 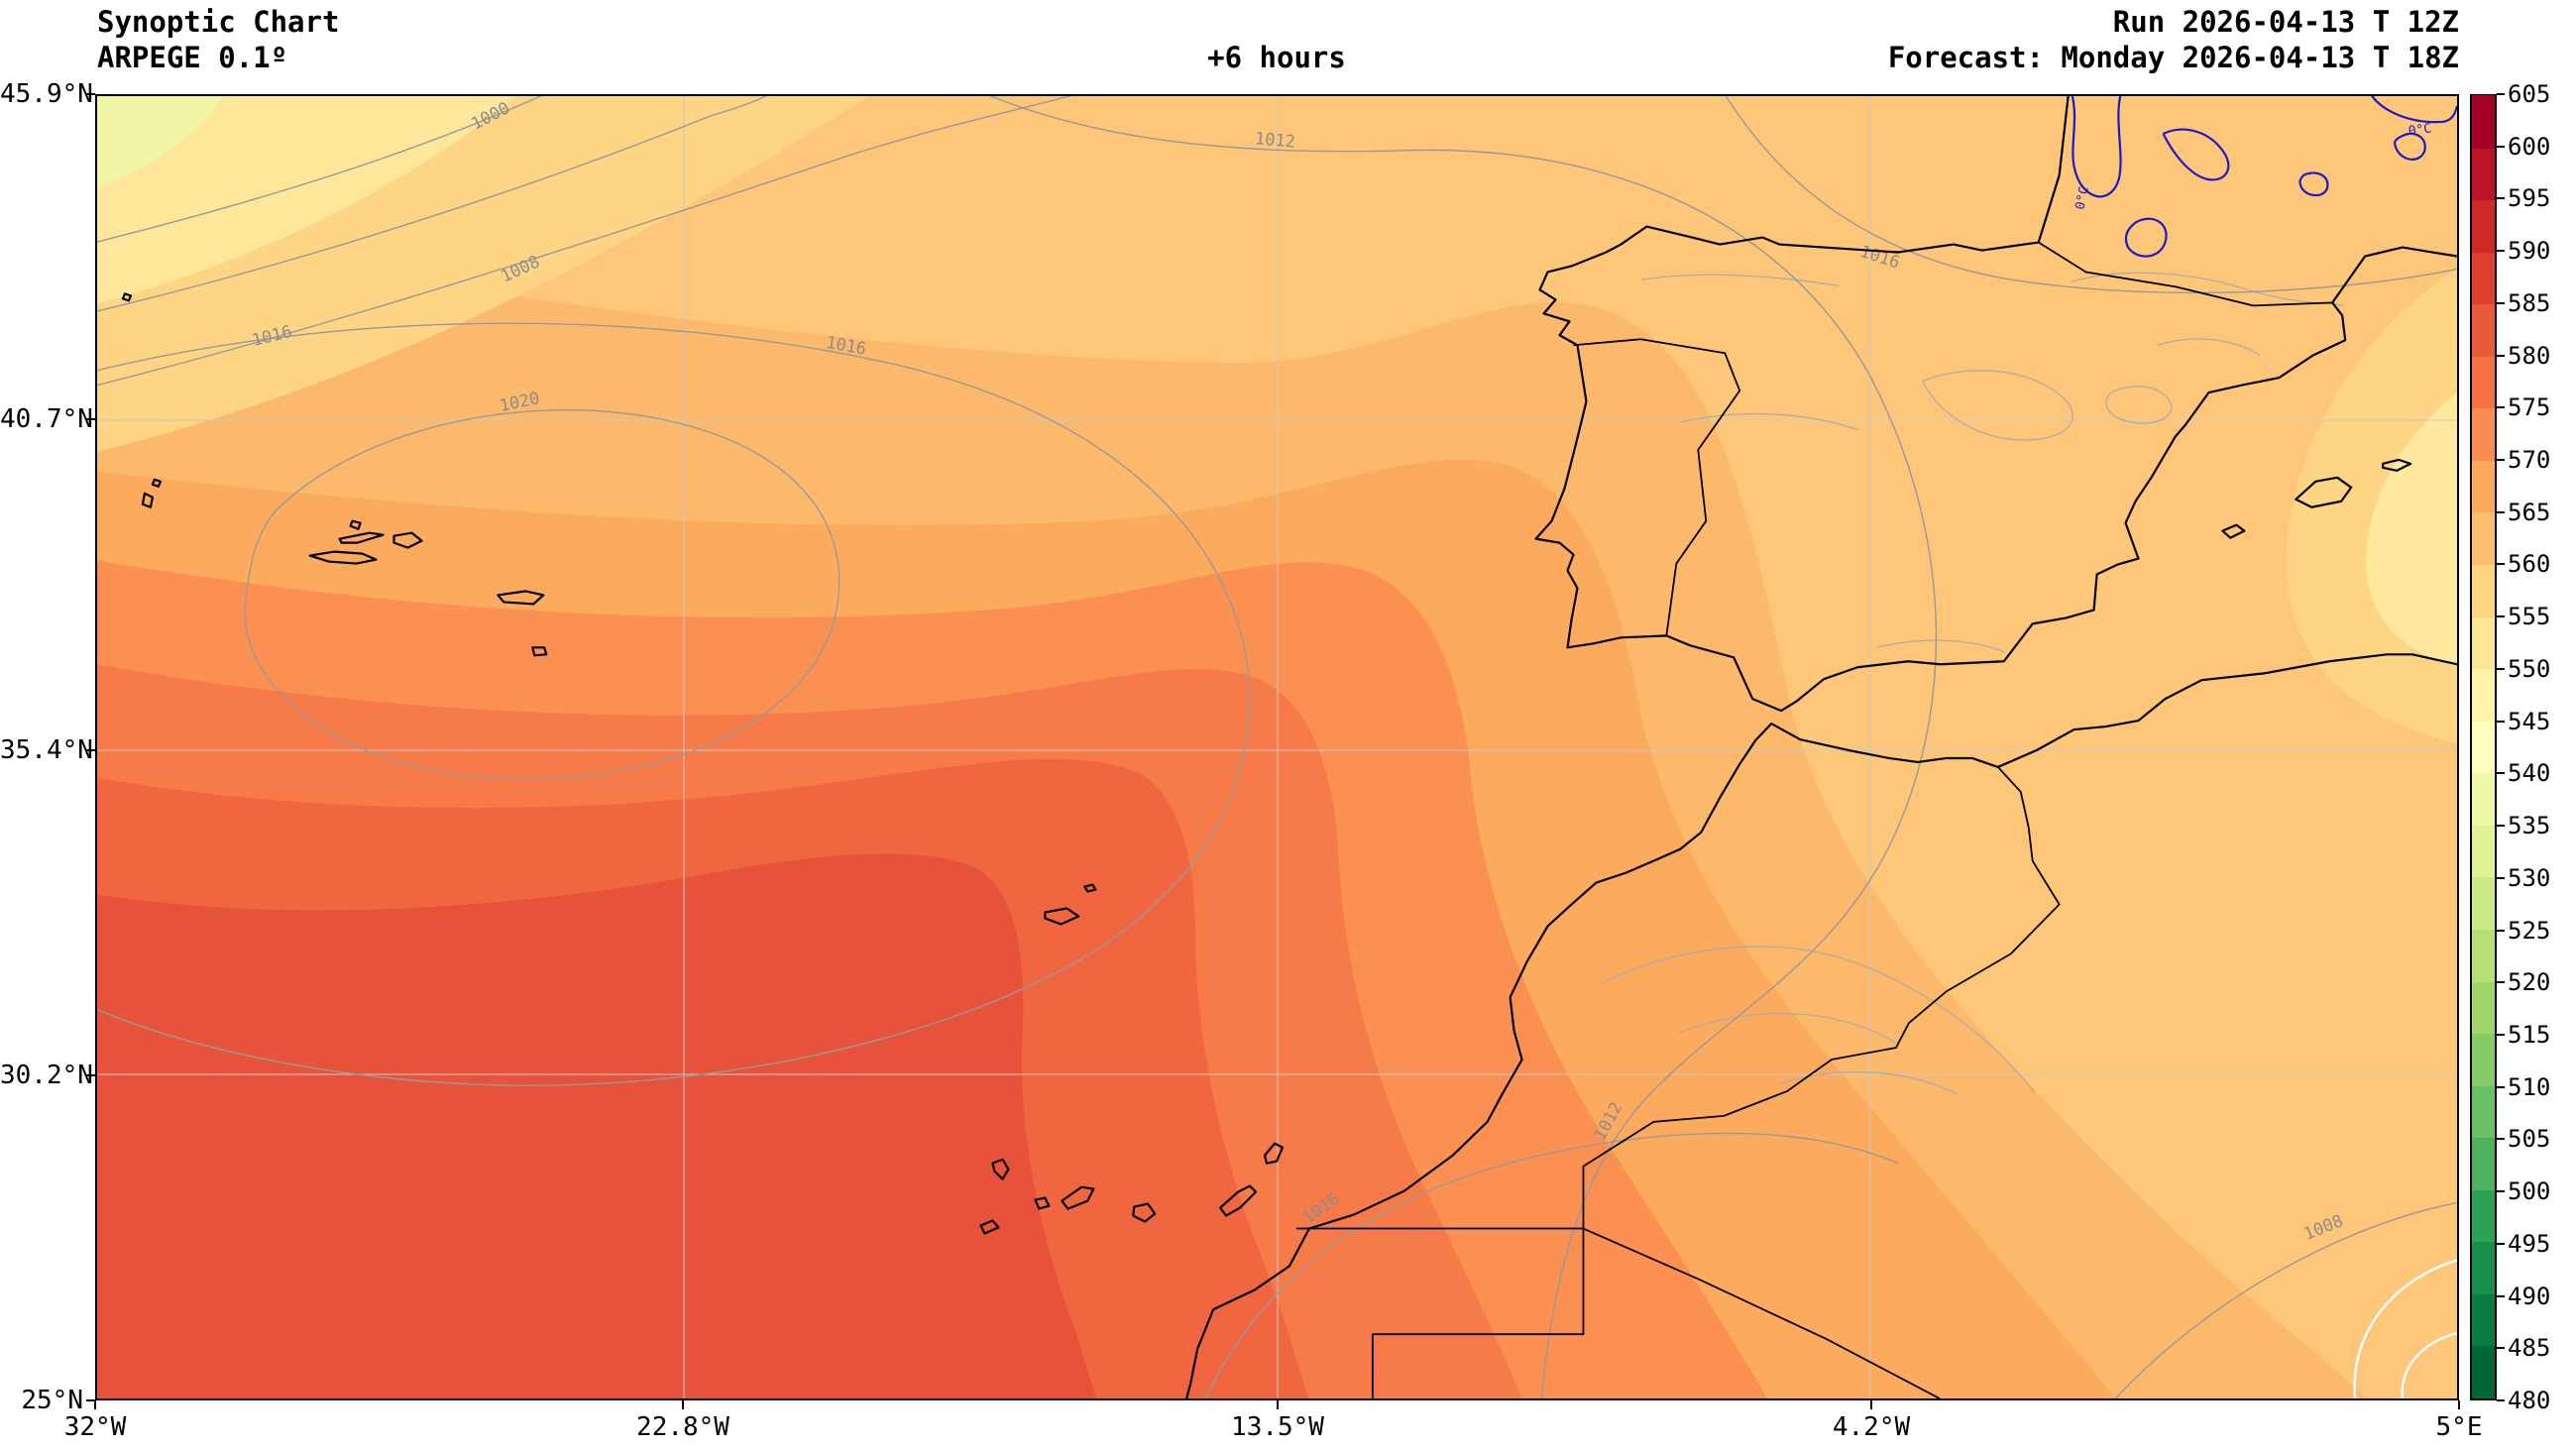 I want to click on island-santa-maria, so click(x=539, y=651).